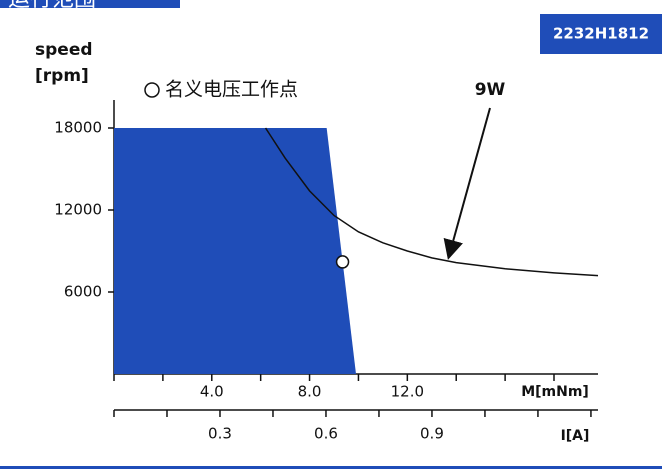  Describe the element at coordinates (342, 262) in the screenshot. I see `operating-point` at that location.